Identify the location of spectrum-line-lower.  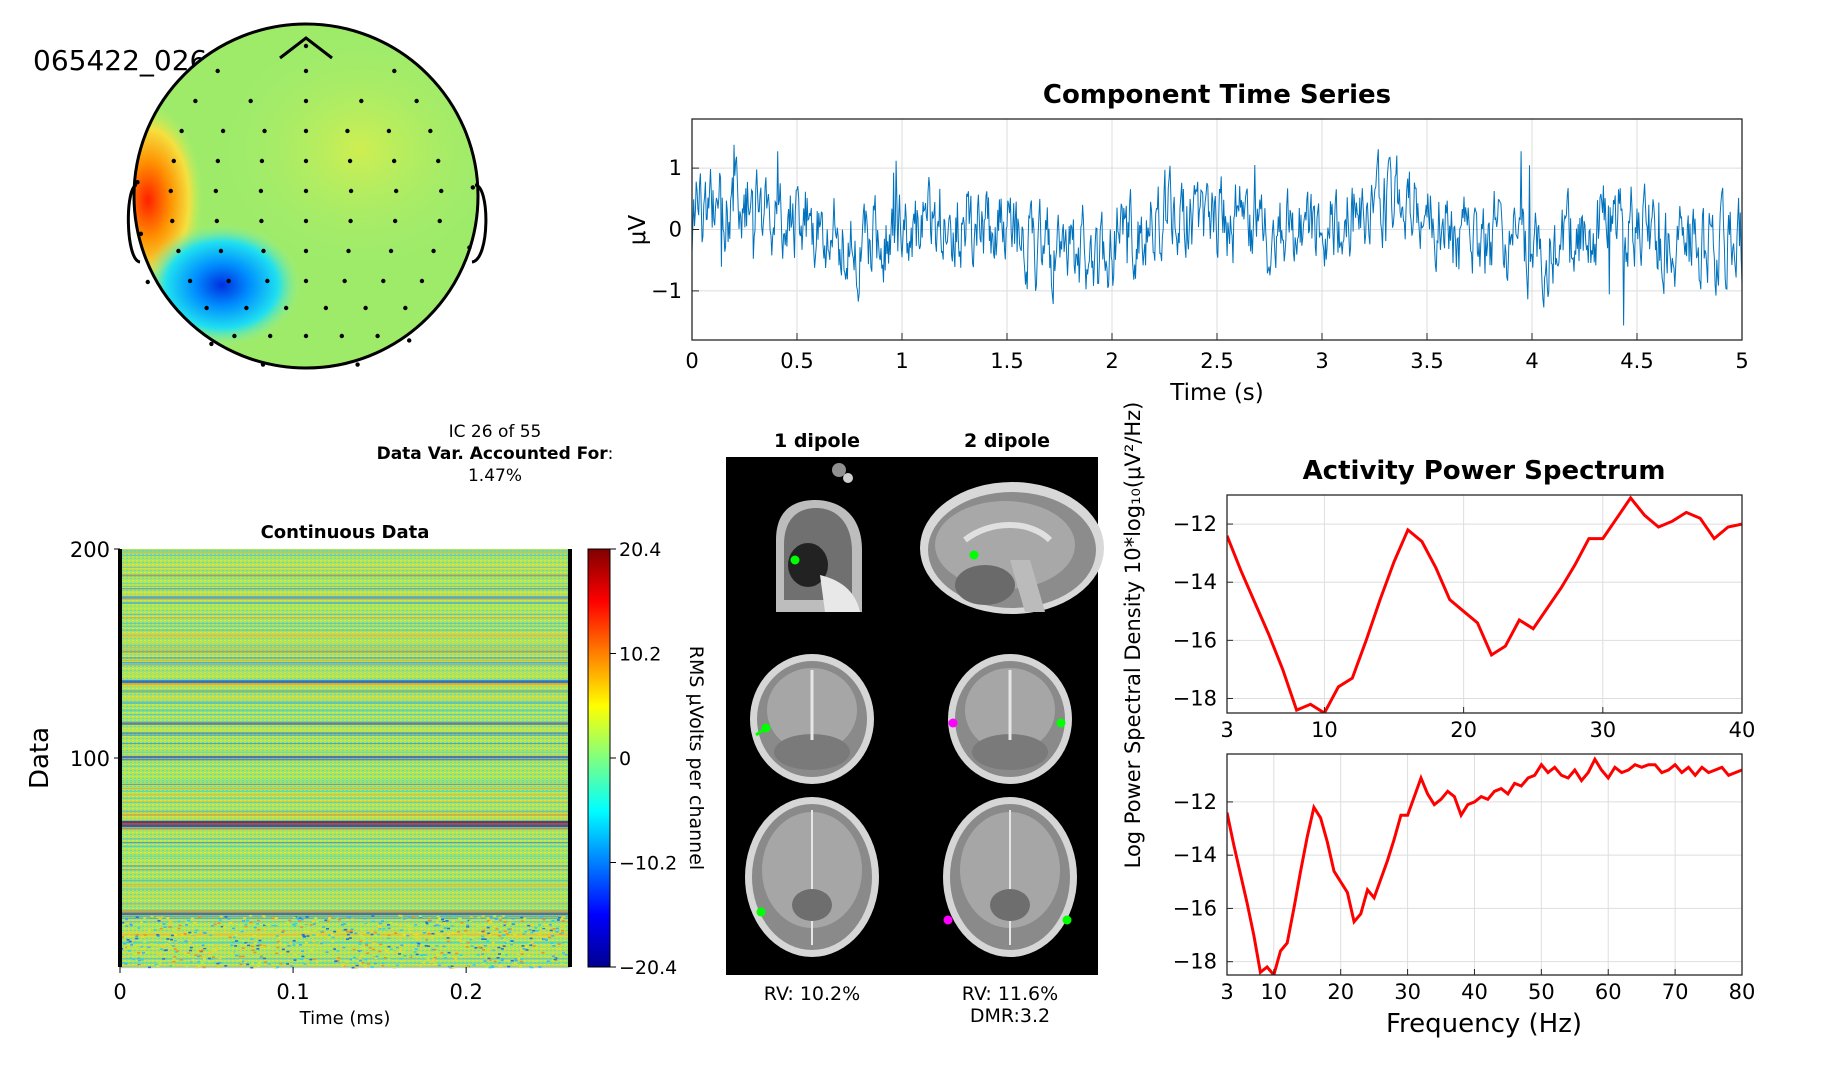
(1484, 865).